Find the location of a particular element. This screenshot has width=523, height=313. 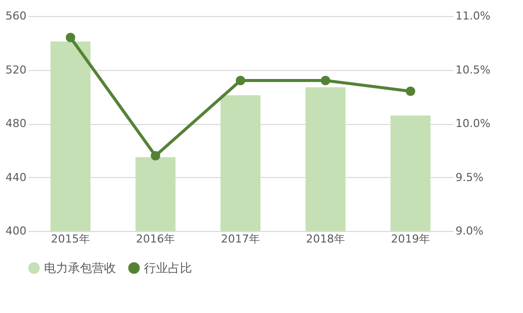

y2-tick-label: 9.0% is located at coordinates (470, 231).